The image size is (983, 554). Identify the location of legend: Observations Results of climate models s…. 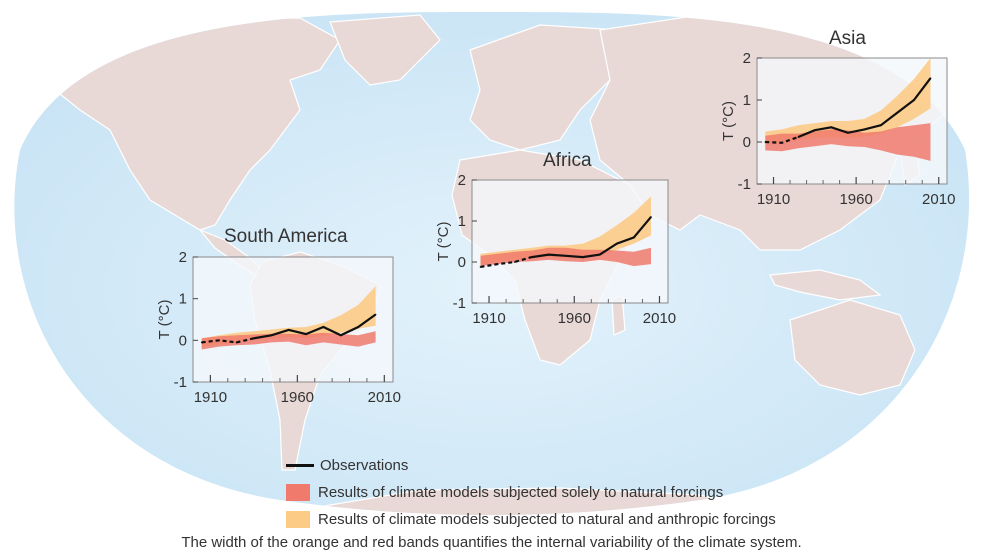
(531, 492).